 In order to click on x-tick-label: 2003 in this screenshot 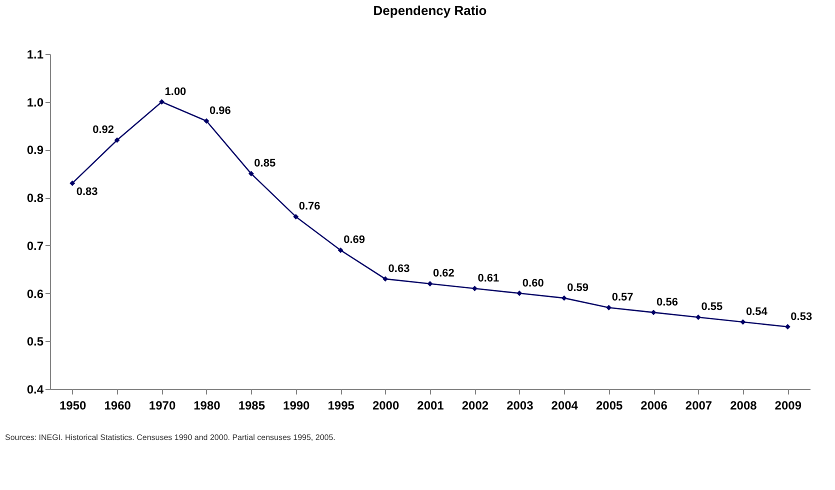, I will do `click(520, 405)`.